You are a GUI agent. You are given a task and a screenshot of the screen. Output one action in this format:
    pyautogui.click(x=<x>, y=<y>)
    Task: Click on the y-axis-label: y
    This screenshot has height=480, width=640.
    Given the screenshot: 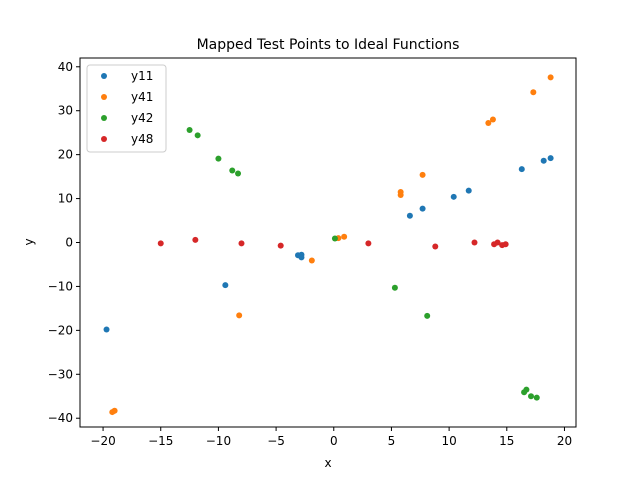 What is the action you would take?
    pyautogui.click(x=29, y=241)
    